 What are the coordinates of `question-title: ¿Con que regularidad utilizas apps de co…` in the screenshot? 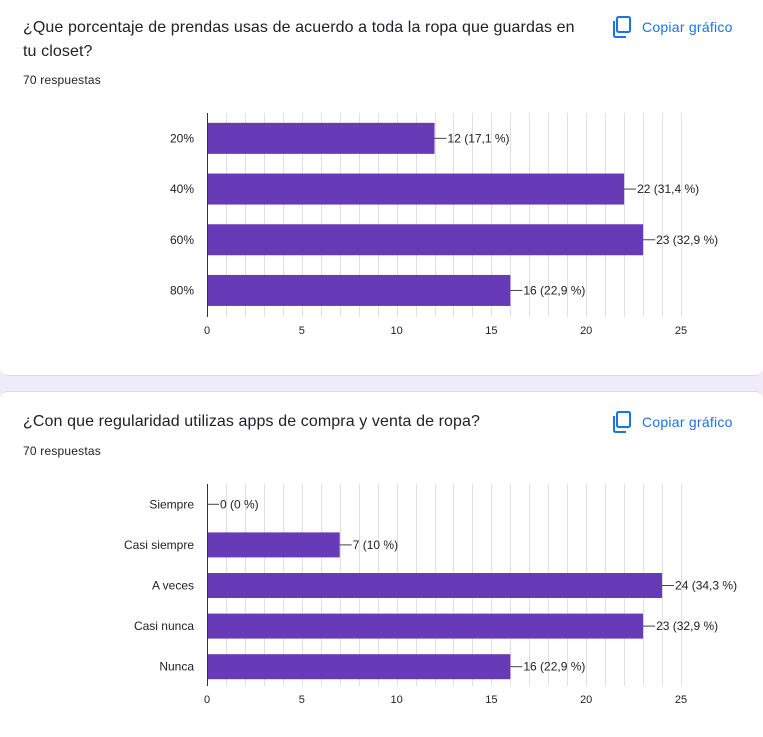 It's located at (252, 421).